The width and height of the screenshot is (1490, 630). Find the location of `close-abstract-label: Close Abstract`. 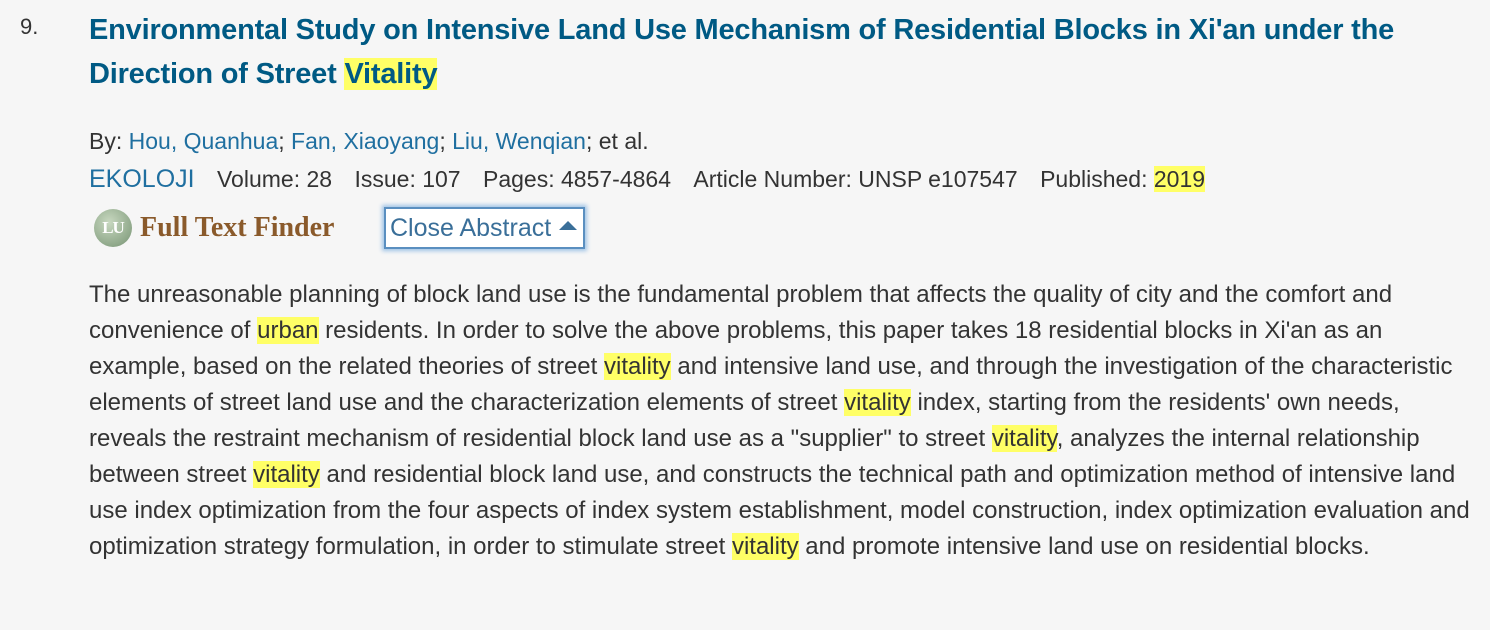

close-abstract-label: Close Abstract is located at coordinates (471, 227).